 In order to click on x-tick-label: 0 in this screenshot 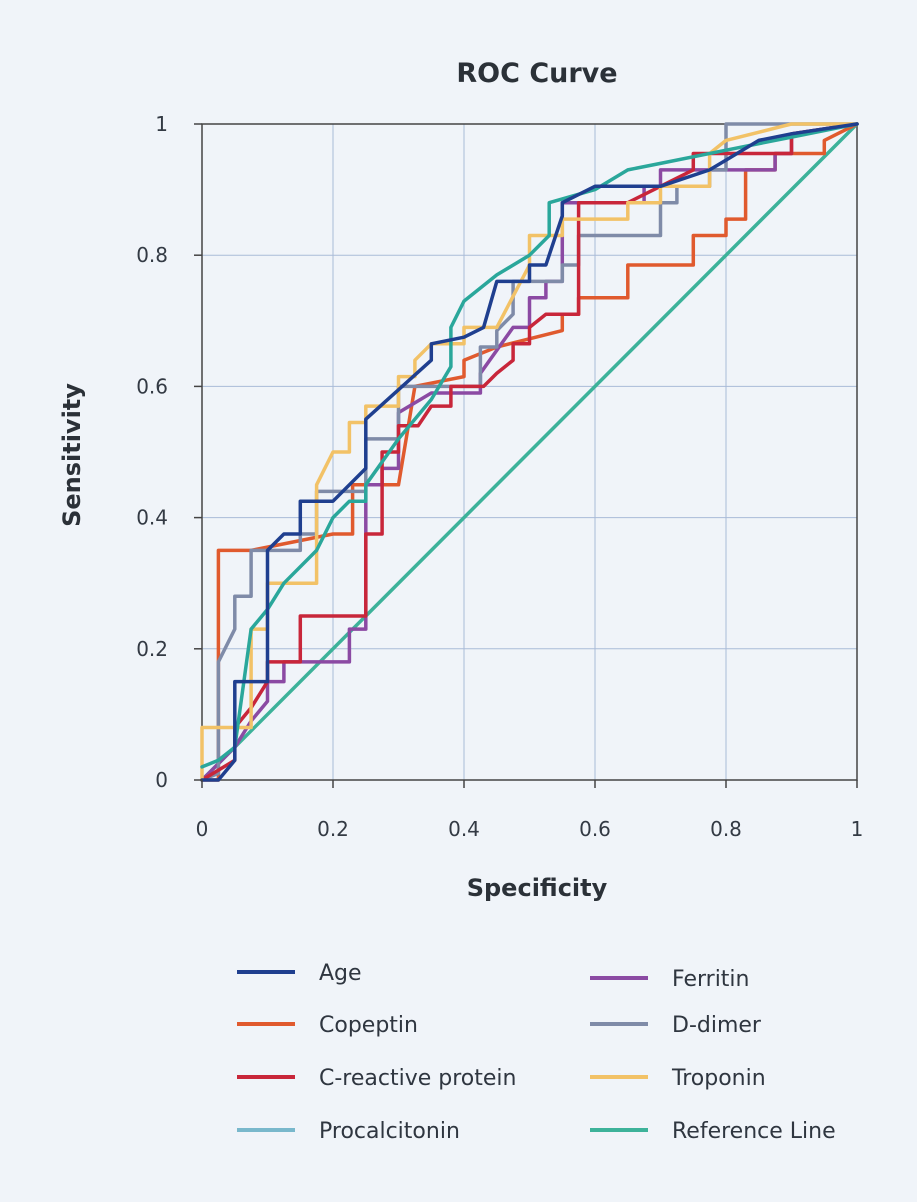, I will do `click(202, 829)`.